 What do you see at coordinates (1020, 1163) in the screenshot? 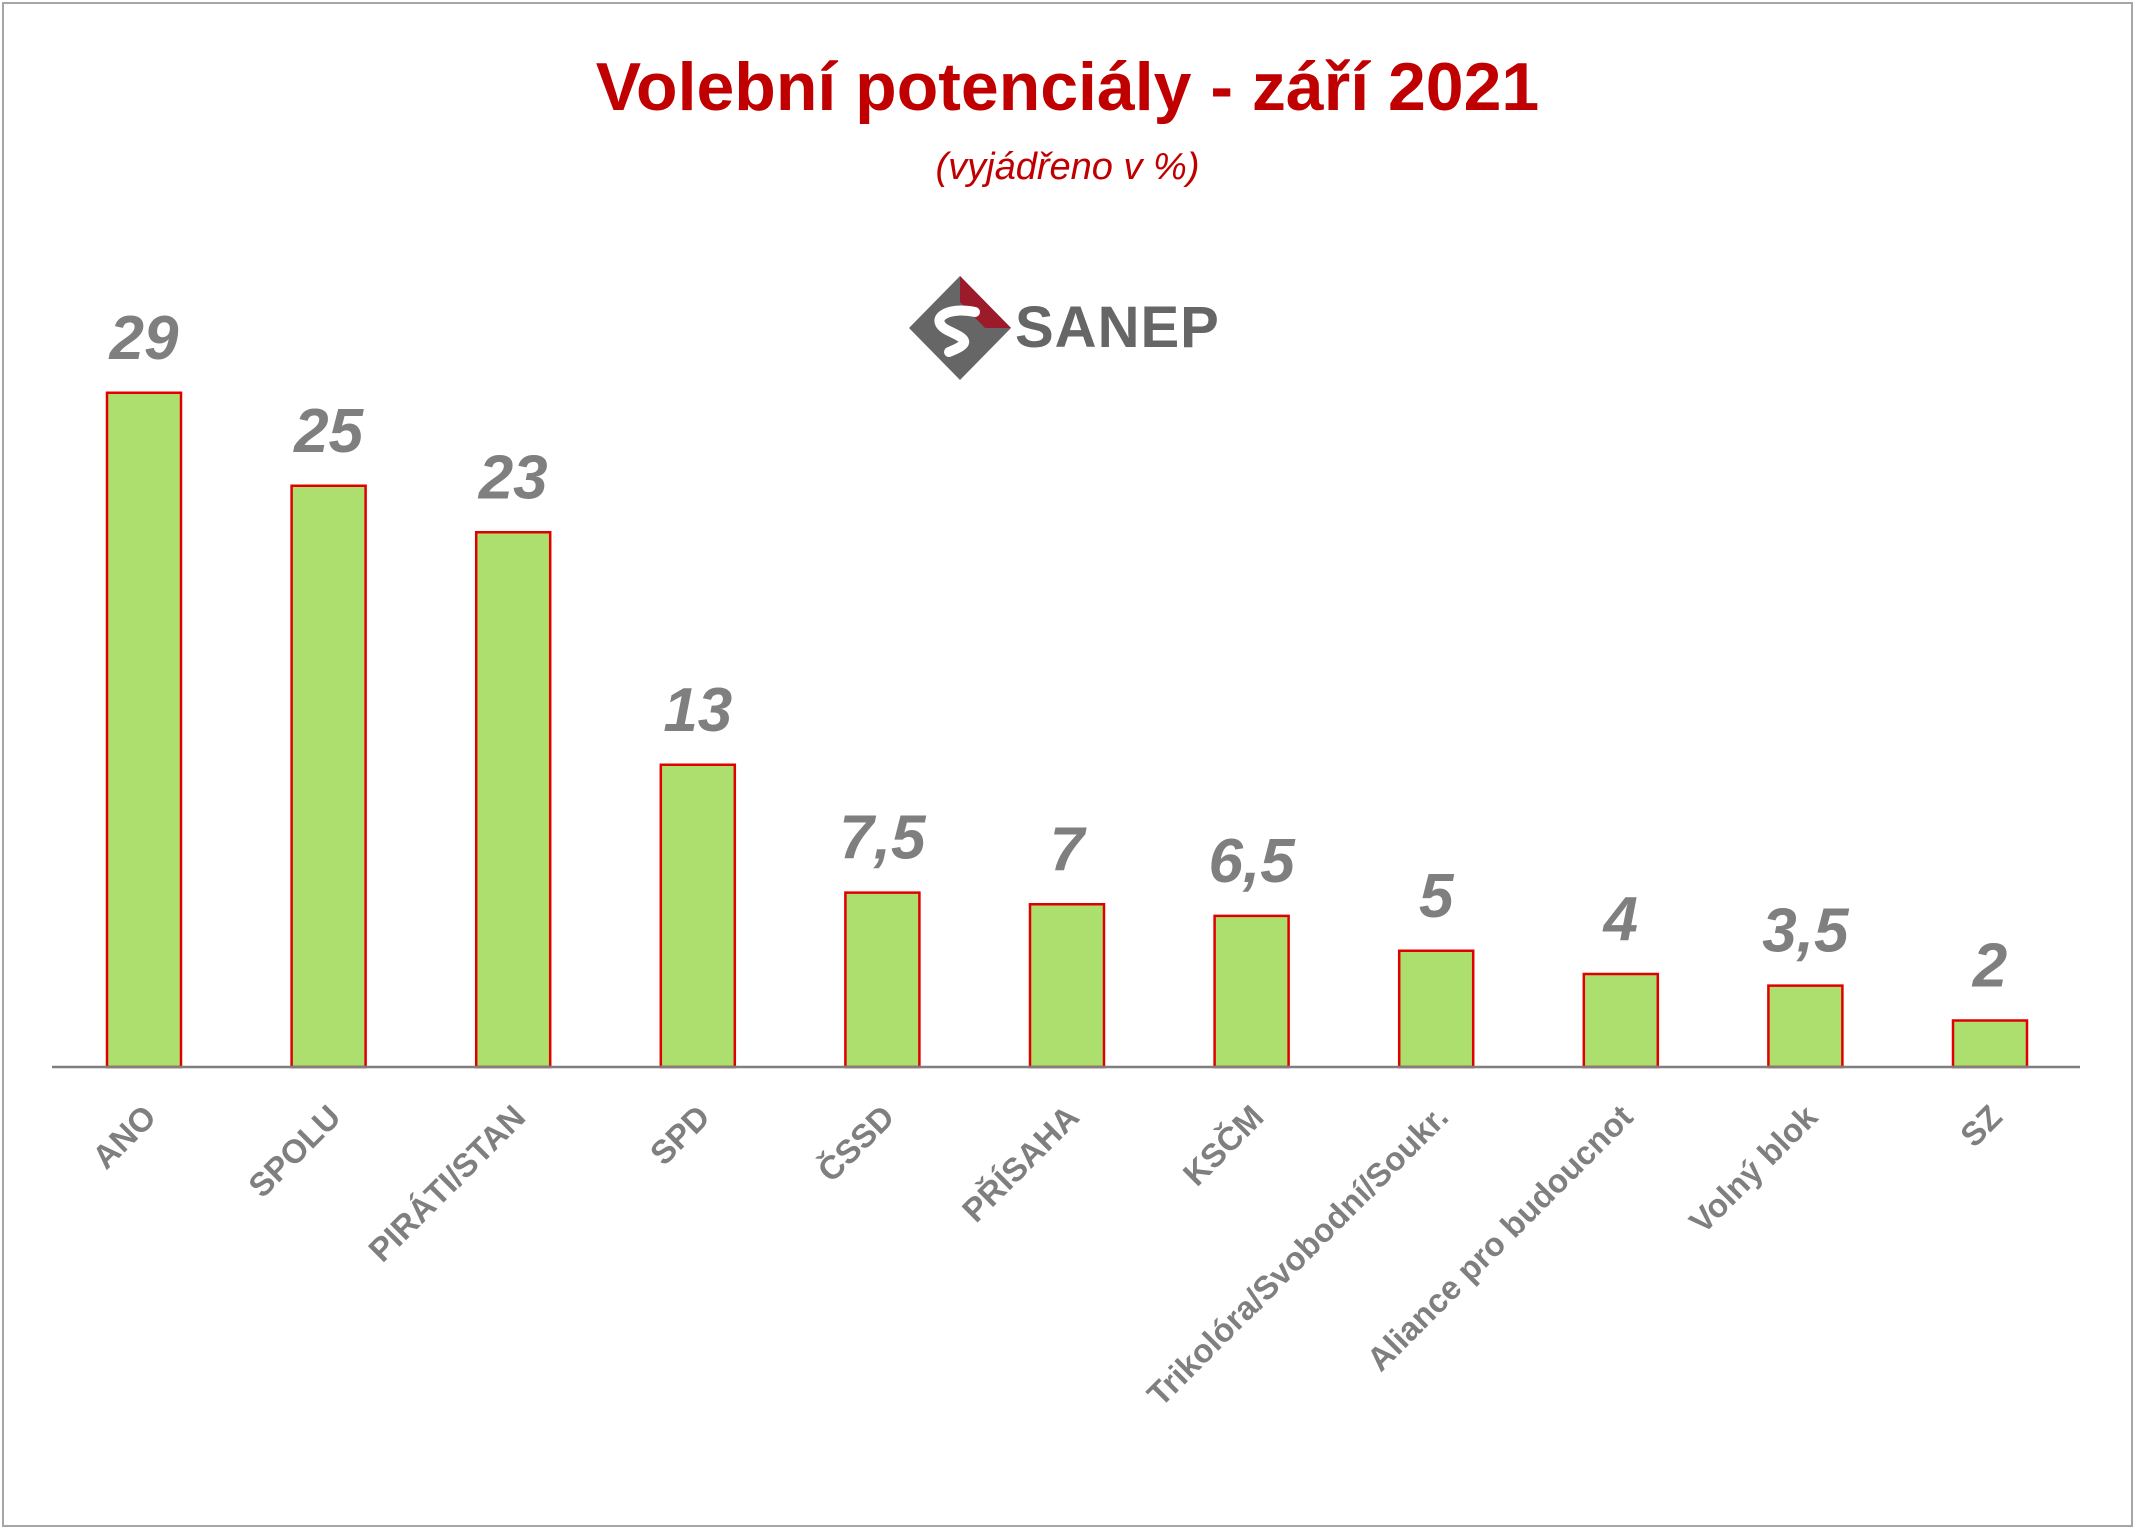
I see `category-label-5: PŘÍSAHA` at bounding box center [1020, 1163].